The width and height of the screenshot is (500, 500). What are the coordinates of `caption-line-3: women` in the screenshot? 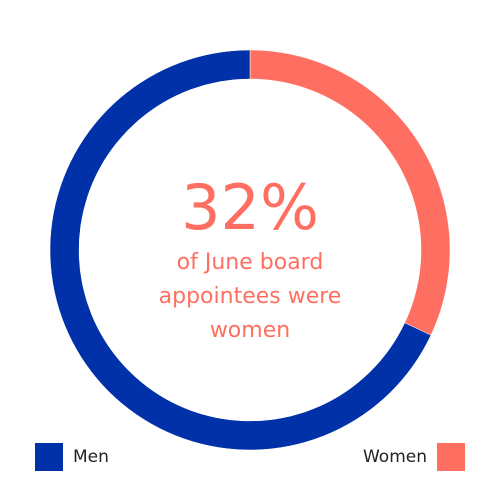 It's located at (250, 330).